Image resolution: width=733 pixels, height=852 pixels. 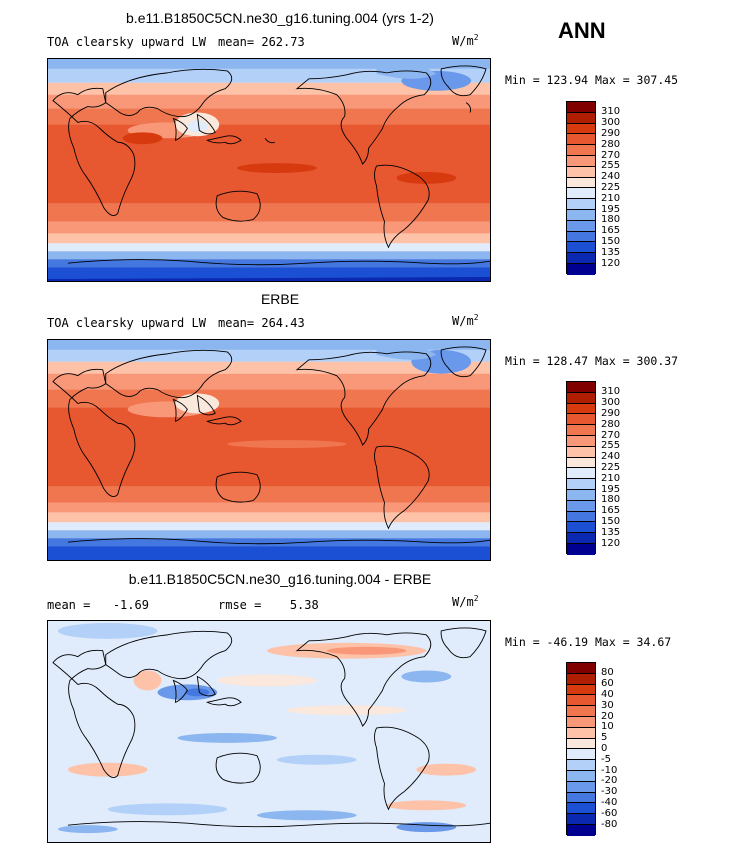 I want to click on panel2-variable-label: TOA clearsky upward LW, so click(x=126, y=323).